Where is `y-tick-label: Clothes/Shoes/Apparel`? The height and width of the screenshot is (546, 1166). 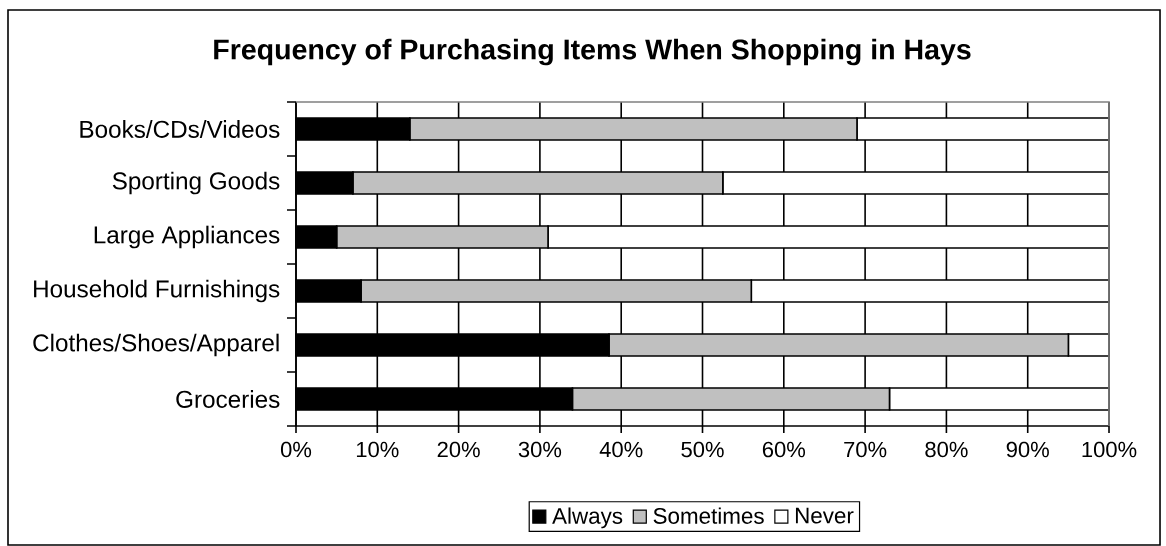
y-tick-label: Clothes/Shoes/Apparel is located at coordinates (156, 345).